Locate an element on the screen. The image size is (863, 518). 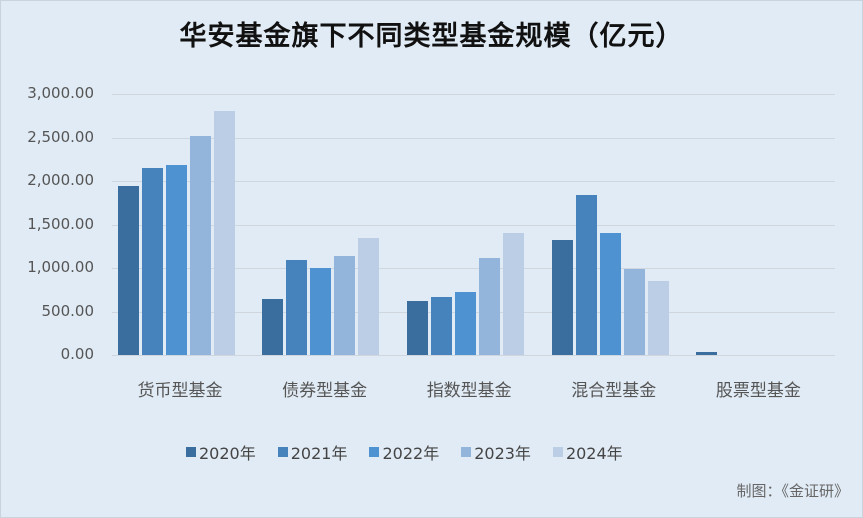
legend: 2020年 2021年 2022年 2023年 2024年 is located at coordinates (404, 452).